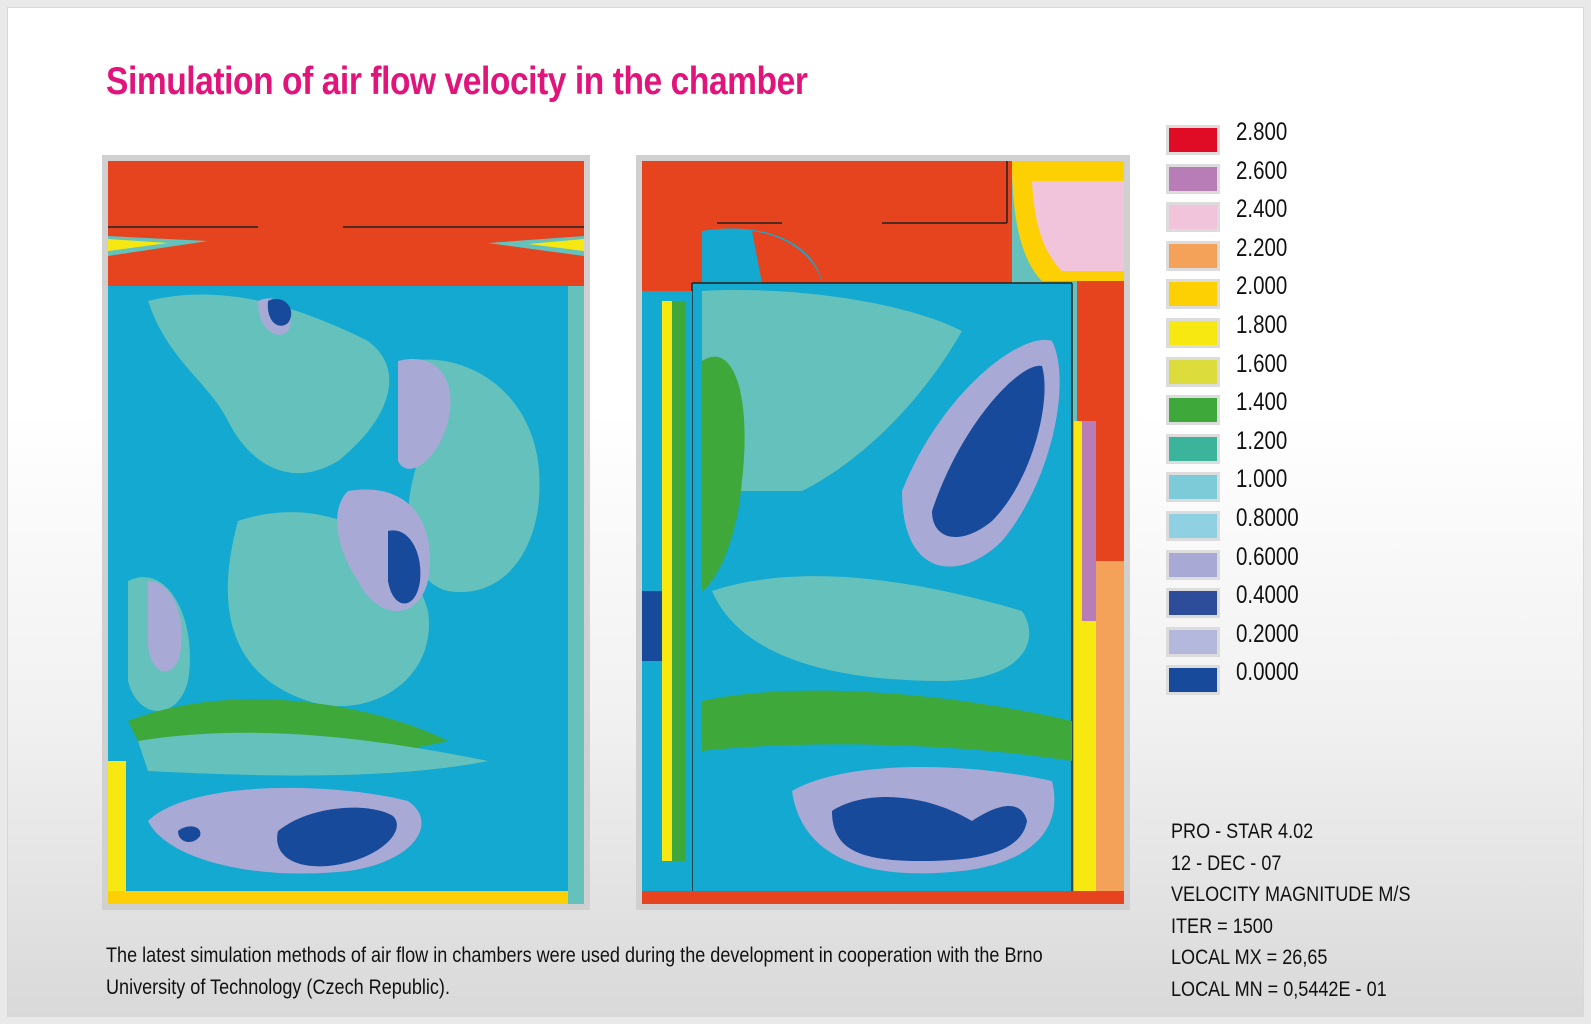  What do you see at coordinates (1267, 556) in the screenshot?
I see `legend-label: 0.6000` at bounding box center [1267, 556].